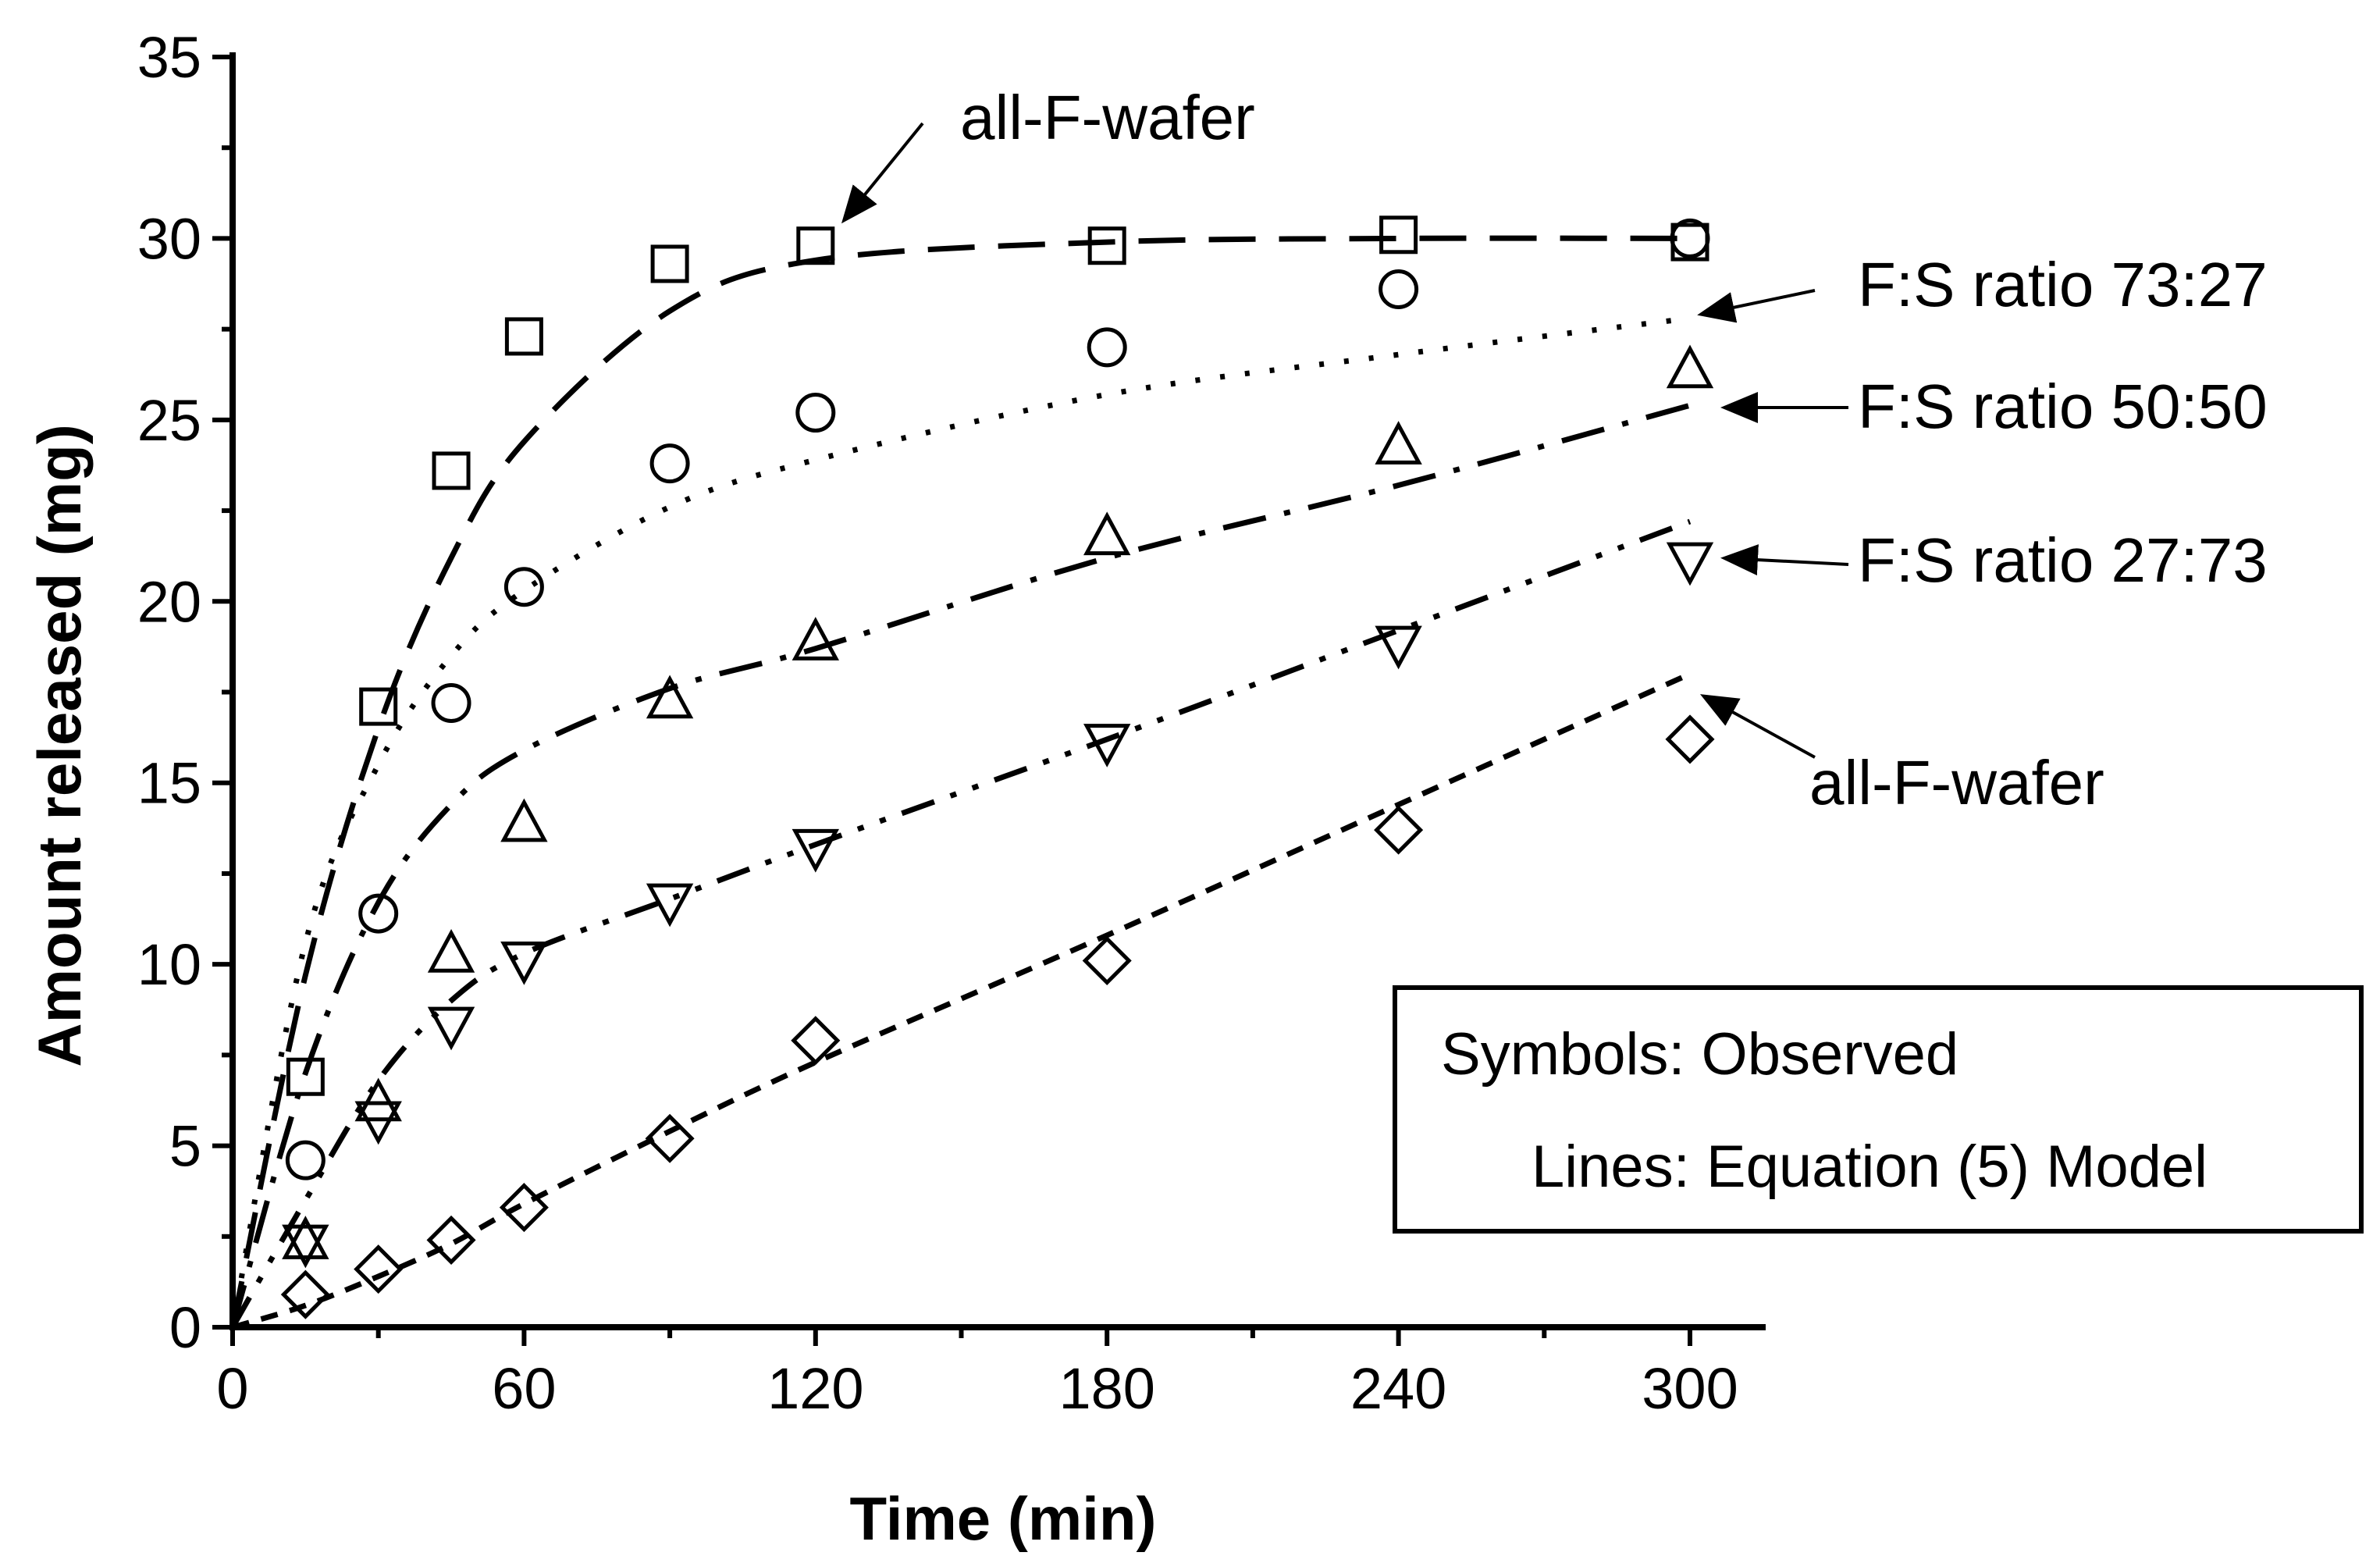 This screenshot has width=2380, height=1563. What do you see at coordinates (169, 238) in the screenshot?
I see `y-tick-label: 30` at bounding box center [169, 238].